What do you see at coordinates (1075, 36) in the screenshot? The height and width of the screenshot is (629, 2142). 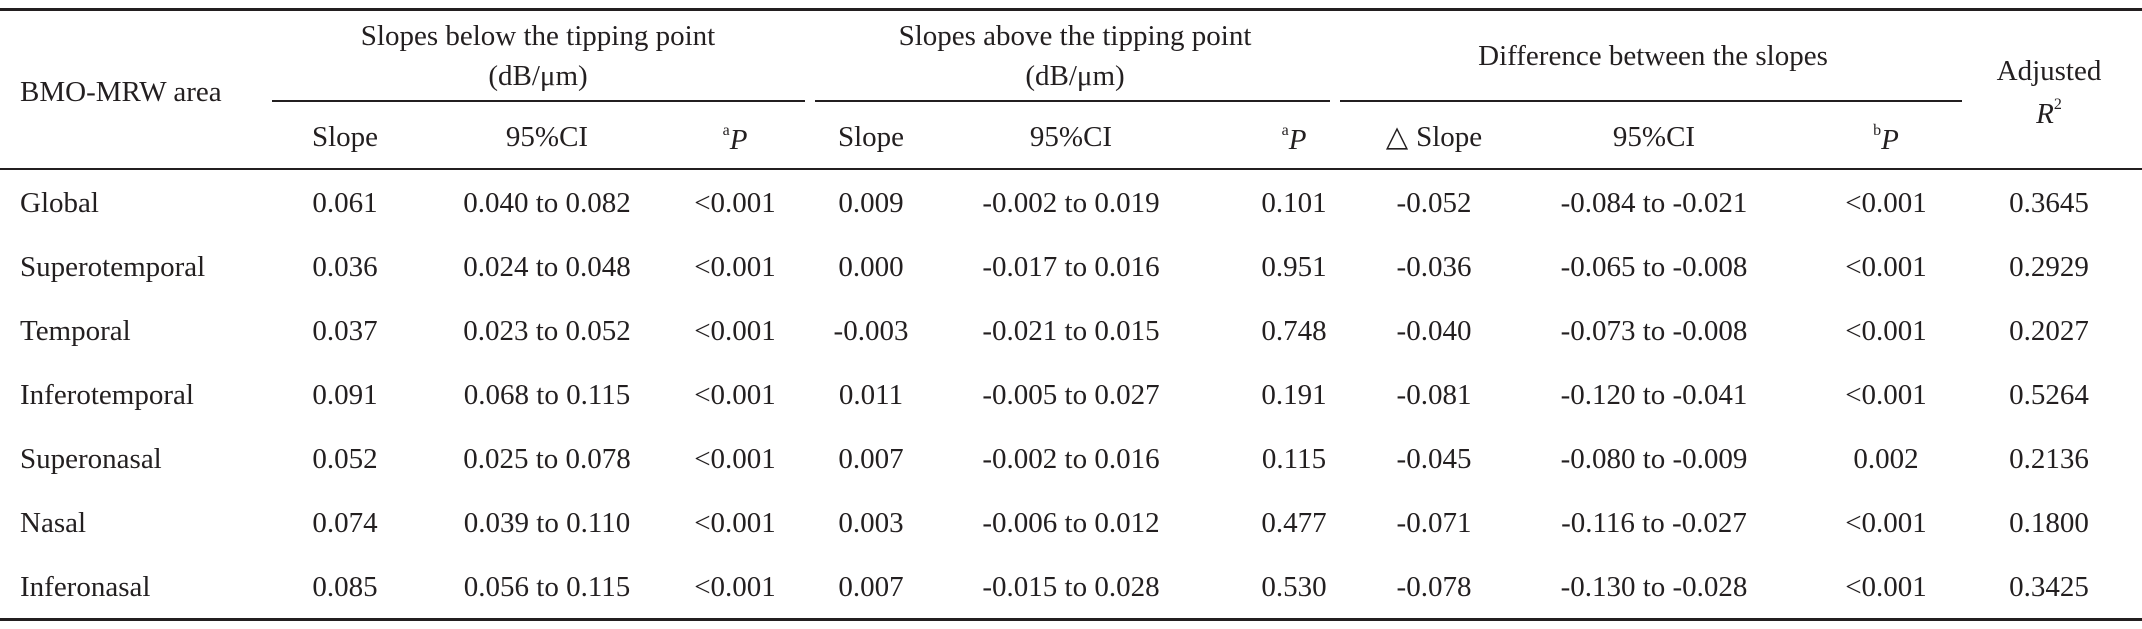 I see `group-above-title: Slopes above the tipping point` at bounding box center [1075, 36].